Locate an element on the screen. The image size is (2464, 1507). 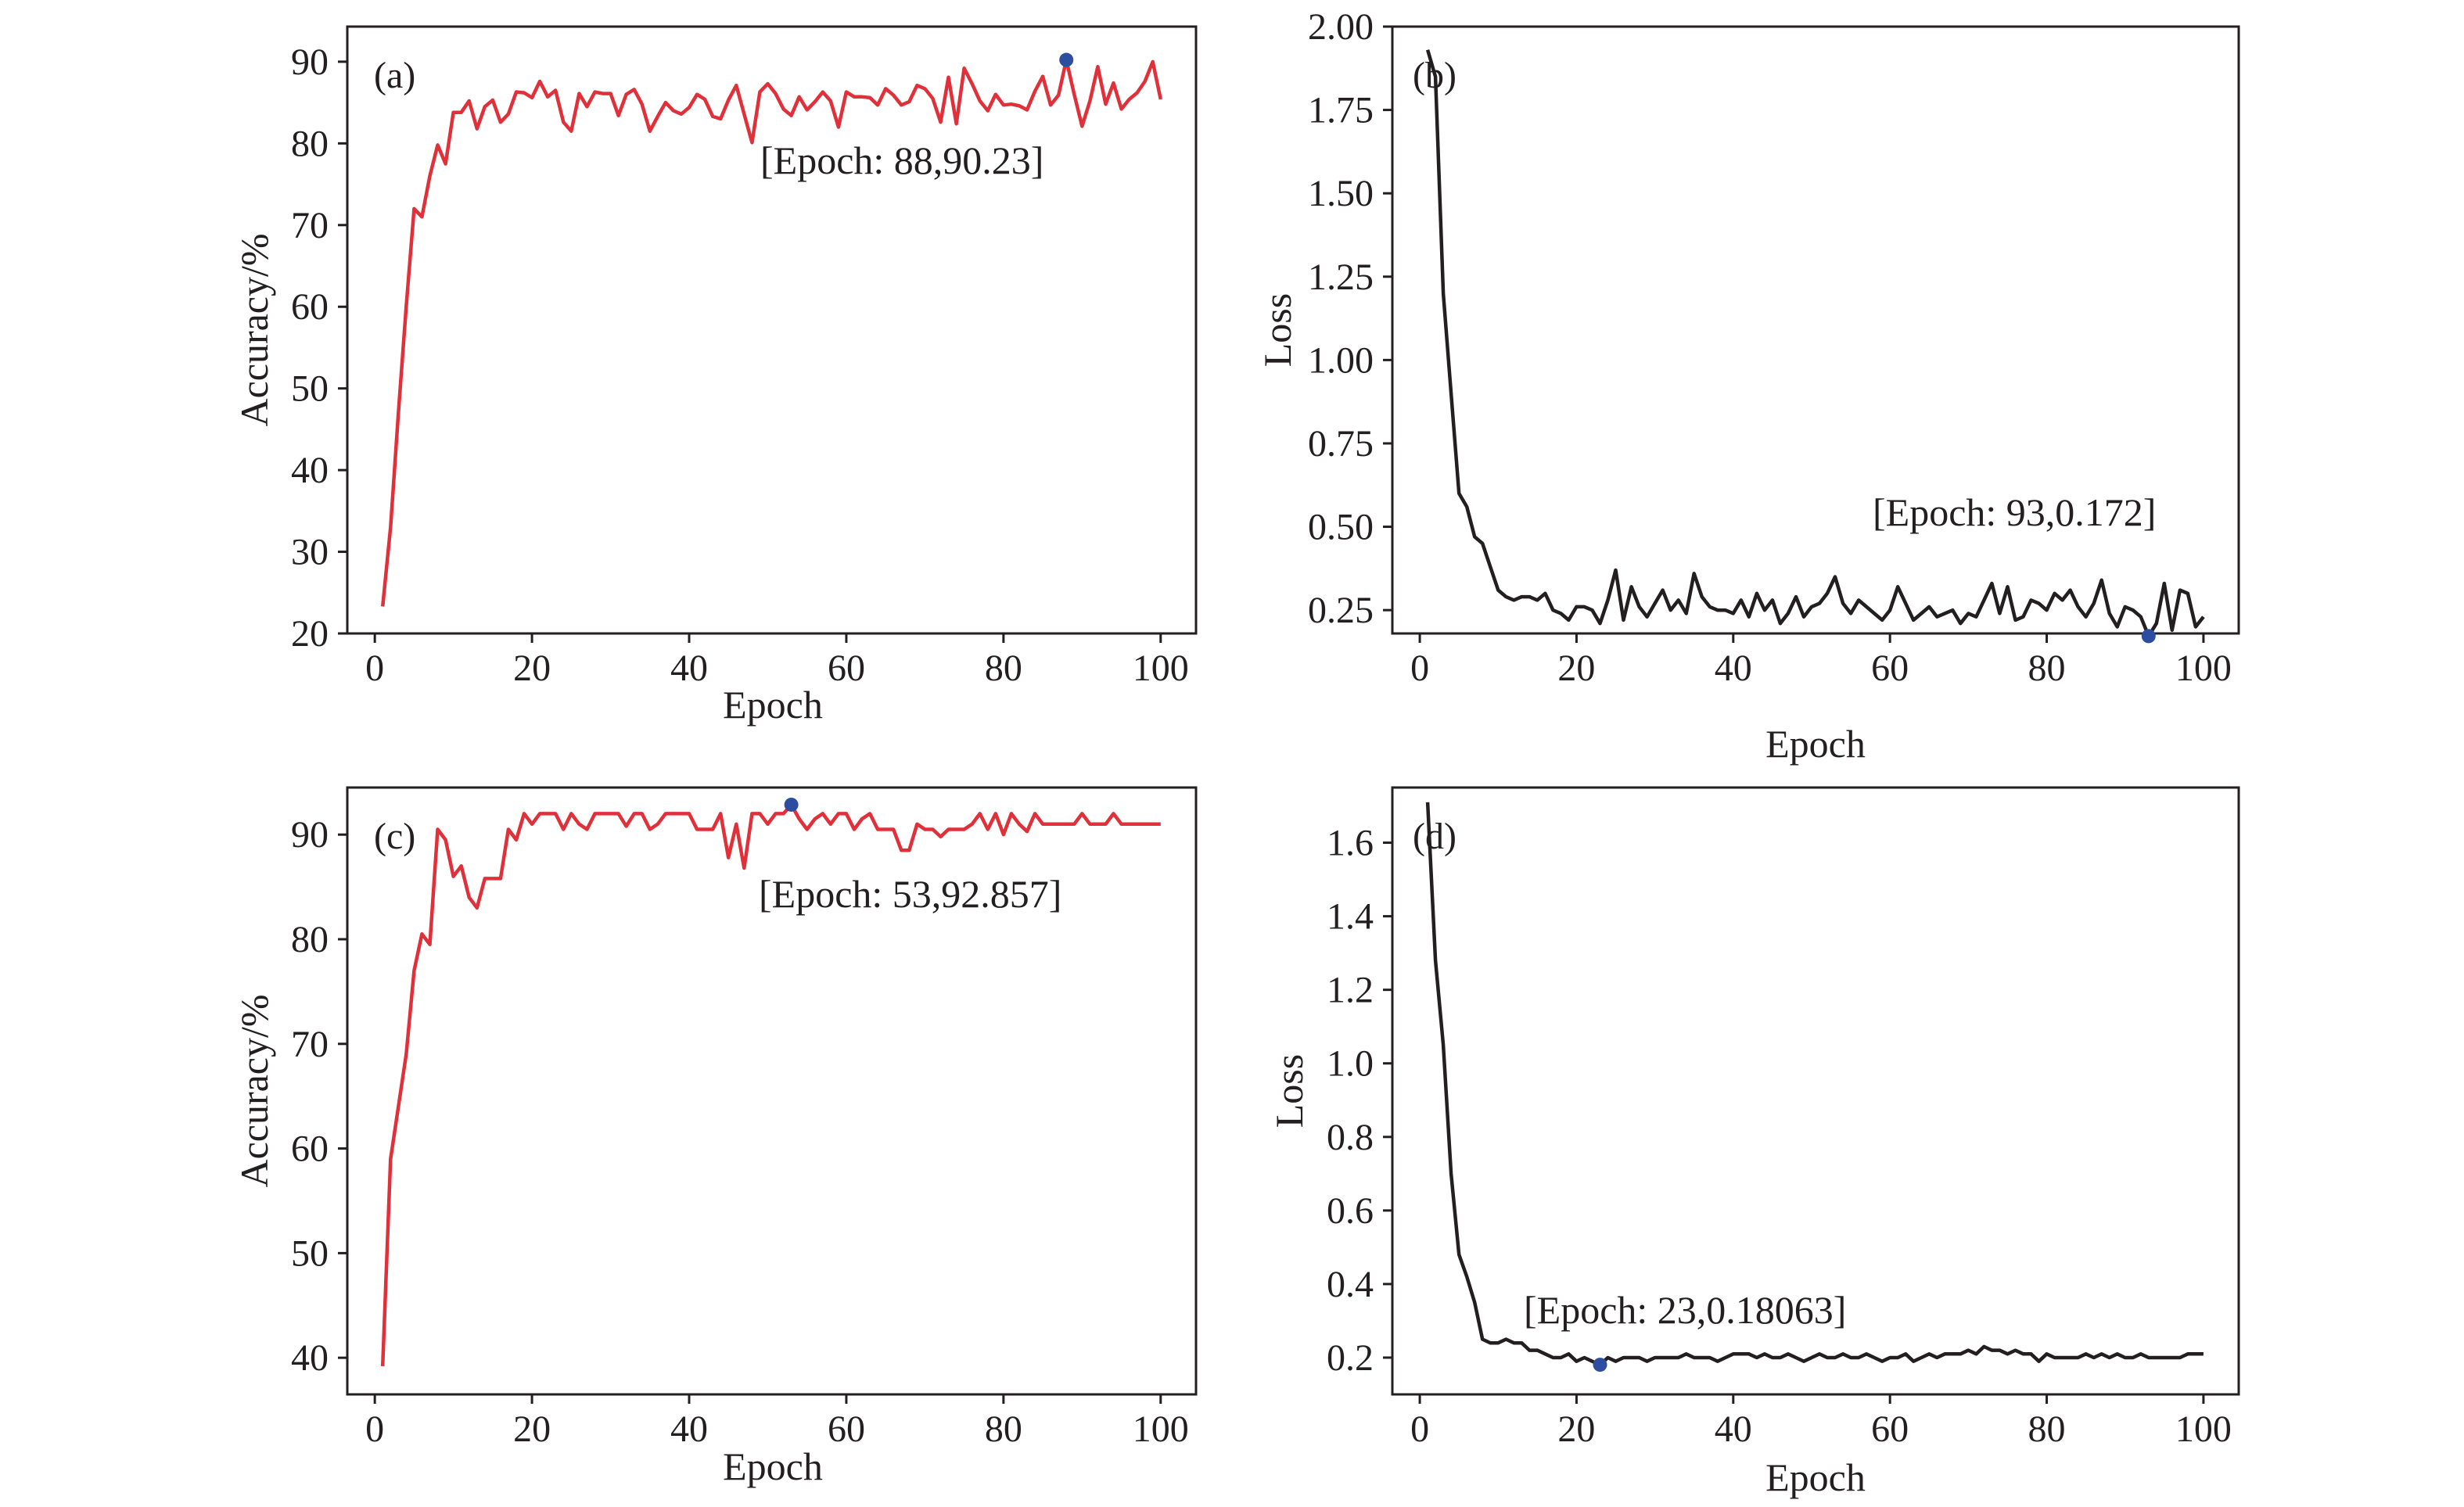
panel-label: (c) is located at coordinates (394, 836).